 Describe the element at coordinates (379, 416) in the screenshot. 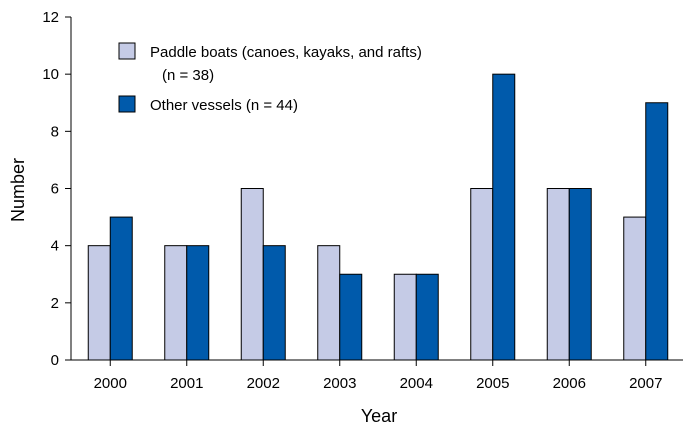

I see `x-axis-title: Year` at that location.